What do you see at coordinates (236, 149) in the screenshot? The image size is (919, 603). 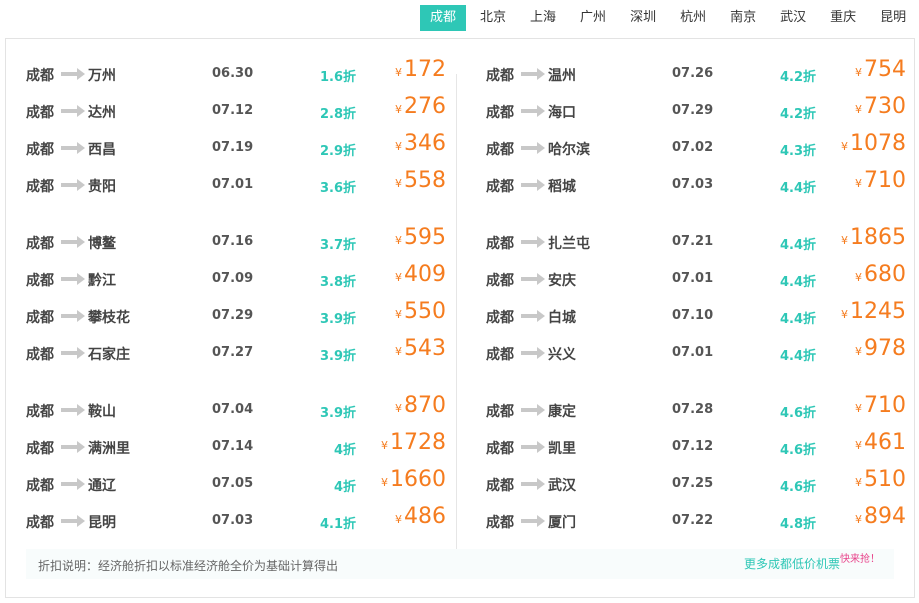 I see `flight-deal-row: 成都 西昌 07.19 2.9折 ¥346` at bounding box center [236, 149].